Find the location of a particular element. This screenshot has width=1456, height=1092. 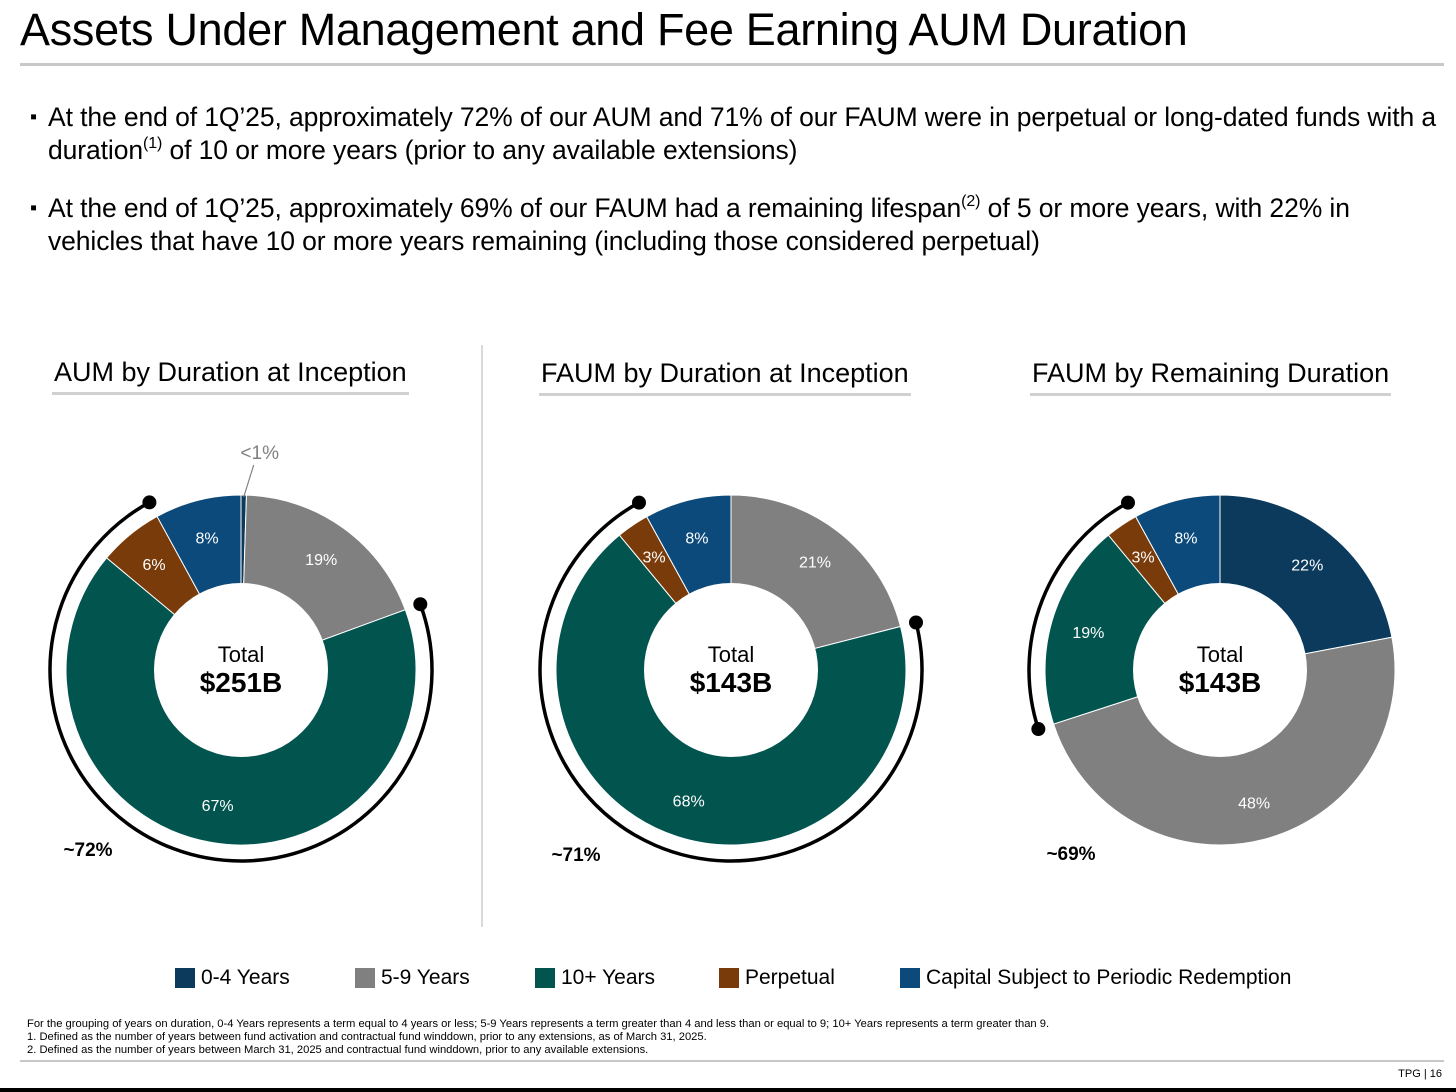

bracket-label: ~69% is located at coordinates (1070, 854).